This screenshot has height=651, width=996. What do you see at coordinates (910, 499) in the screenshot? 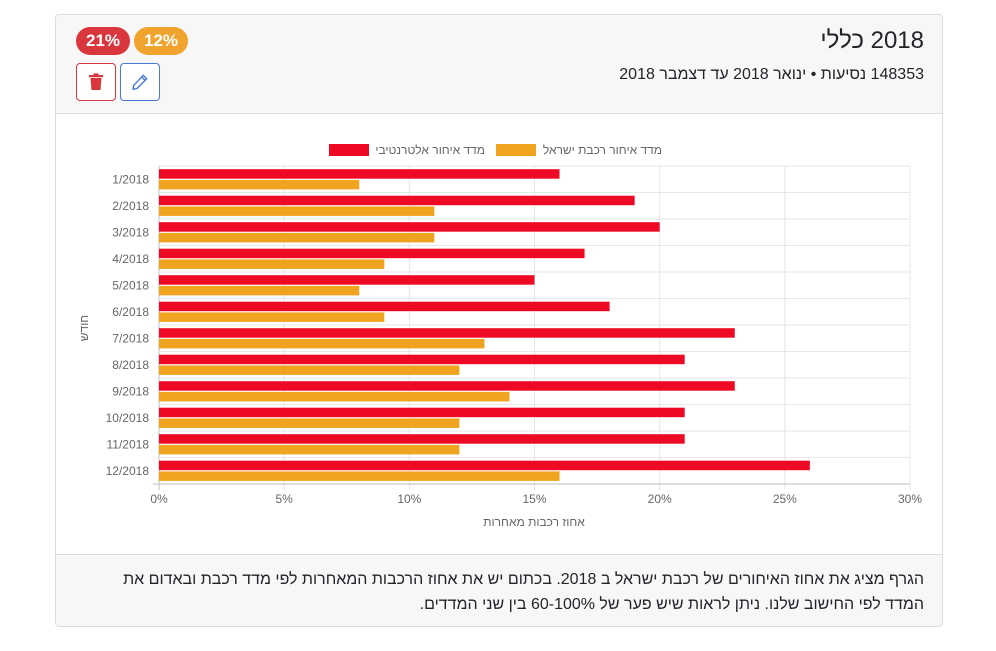
I see `x-tick-label: 30%` at bounding box center [910, 499].